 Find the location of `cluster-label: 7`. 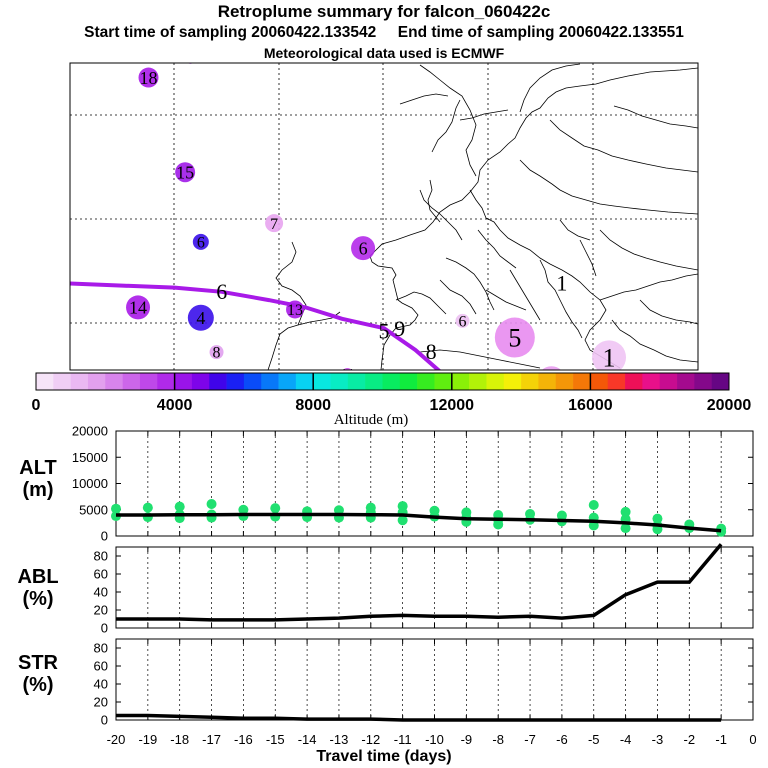

cluster-label: 7 is located at coordinates (274, 224).